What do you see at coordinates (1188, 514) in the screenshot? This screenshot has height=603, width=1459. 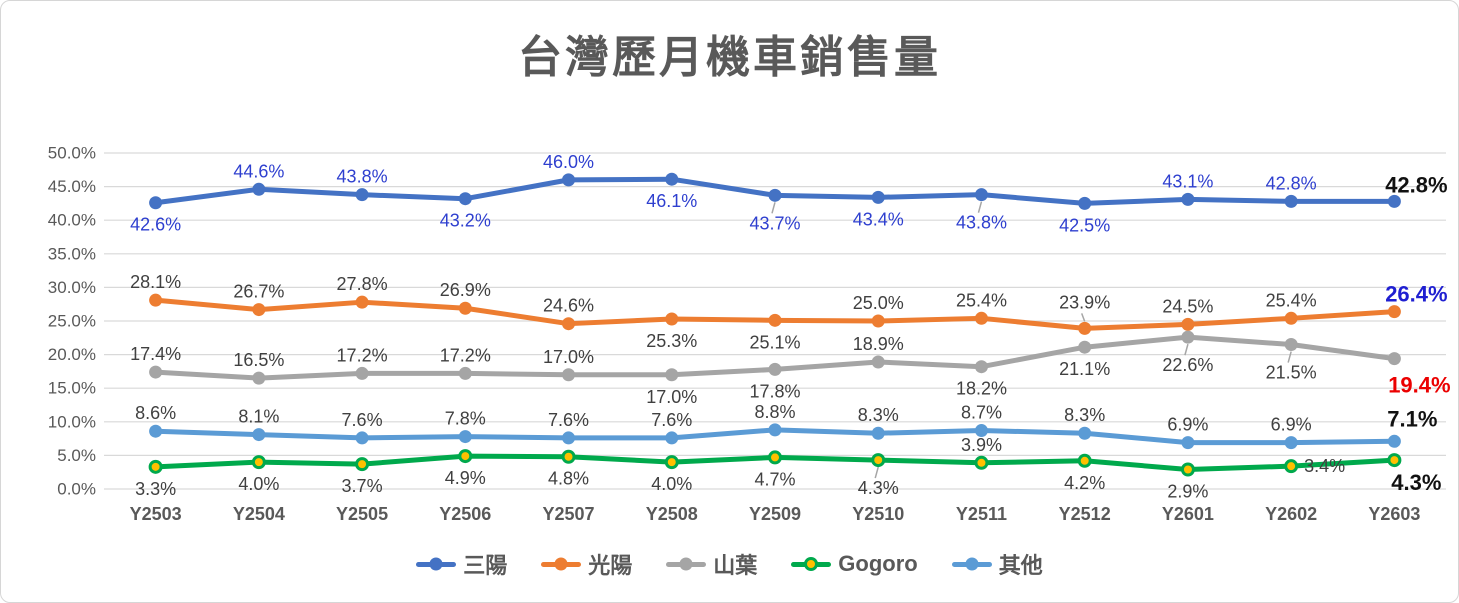 I see `x-axis-label: Y2601` at bounding box center [1188, 514].